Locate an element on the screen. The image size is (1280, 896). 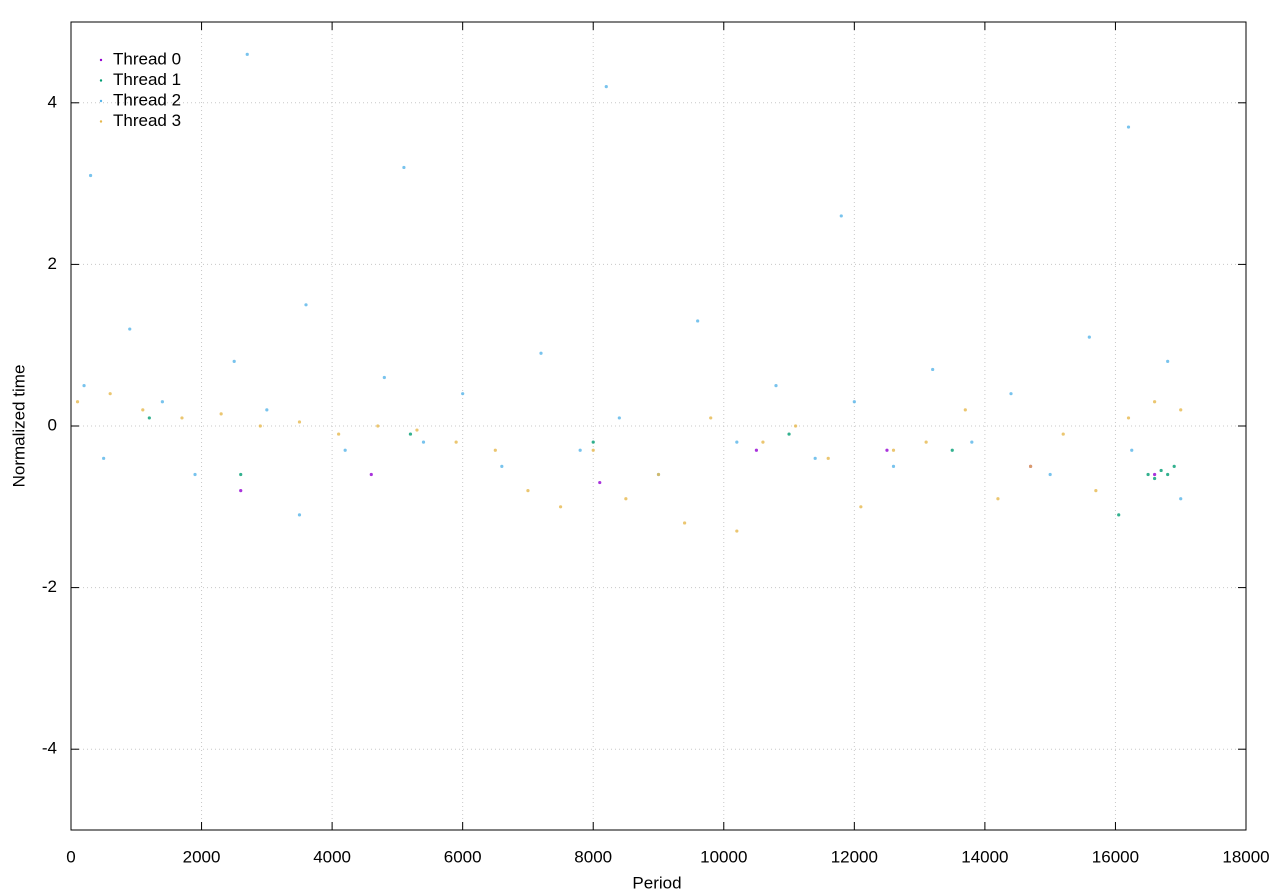
x-axis-label: Period is located at coordinates (656, 882).